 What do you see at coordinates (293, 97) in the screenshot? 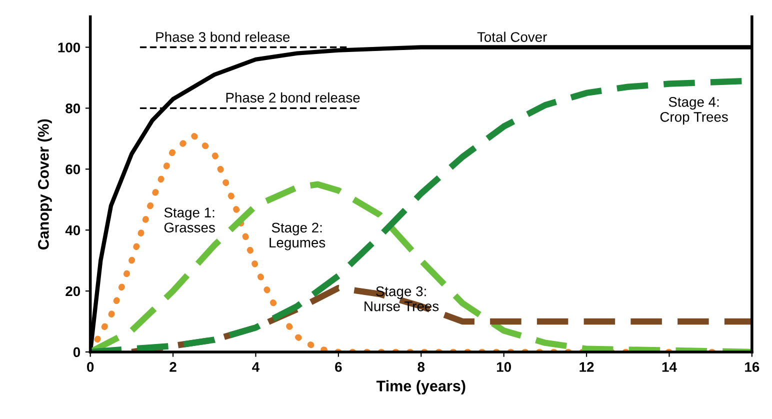
I see `annotation: Phase 2 bond release` at bounding box center [293, 97].